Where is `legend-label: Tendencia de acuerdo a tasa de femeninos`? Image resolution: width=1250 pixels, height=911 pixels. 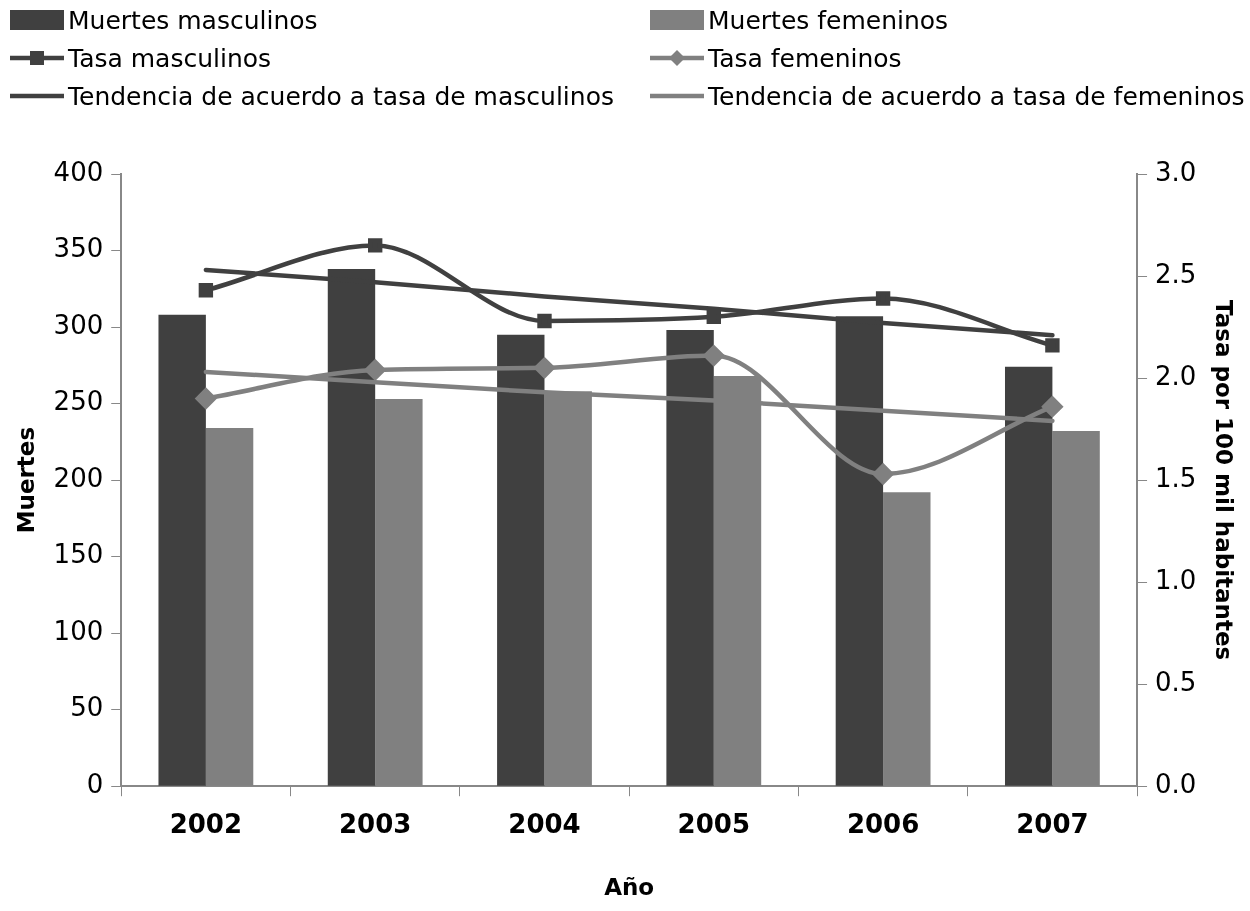
legend-label: Tendencia de acuerdo a tasa de femeninos is located at coordinates (976, 96).